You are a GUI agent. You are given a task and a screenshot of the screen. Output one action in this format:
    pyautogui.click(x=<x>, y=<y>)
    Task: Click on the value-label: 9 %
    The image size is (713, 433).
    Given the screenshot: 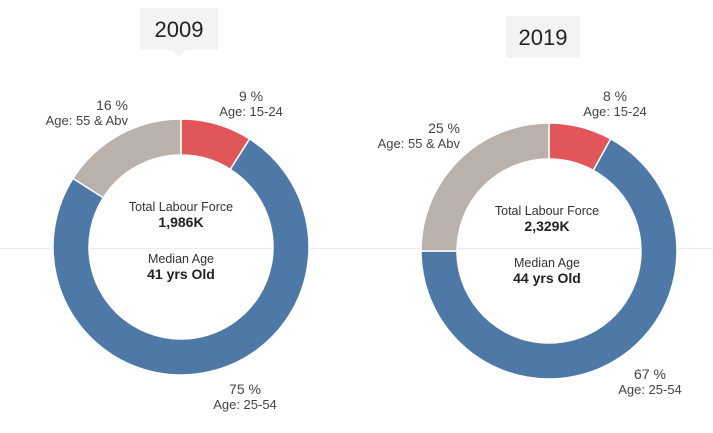 What is the action you would take?
    pyautogui.click(x=251, y=96)
    